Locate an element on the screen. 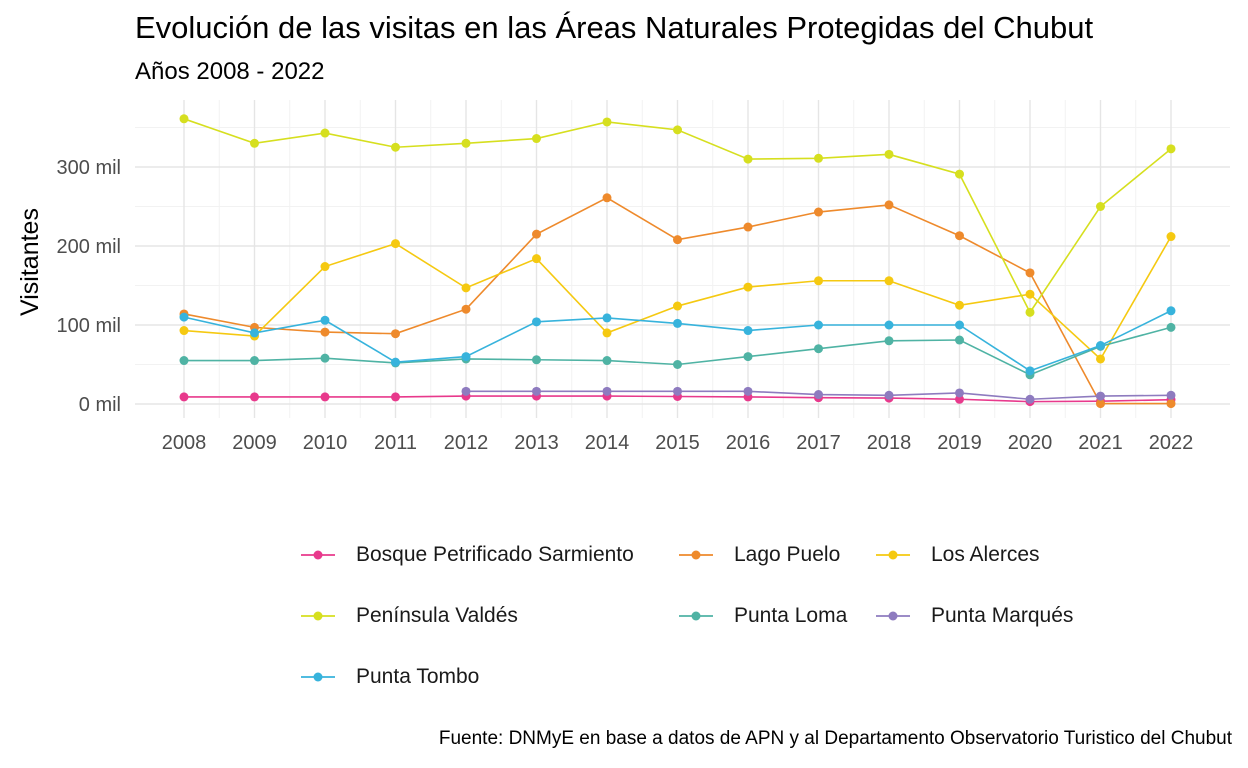  x-tick-label: 2014 is located at coordinates (607, 443).